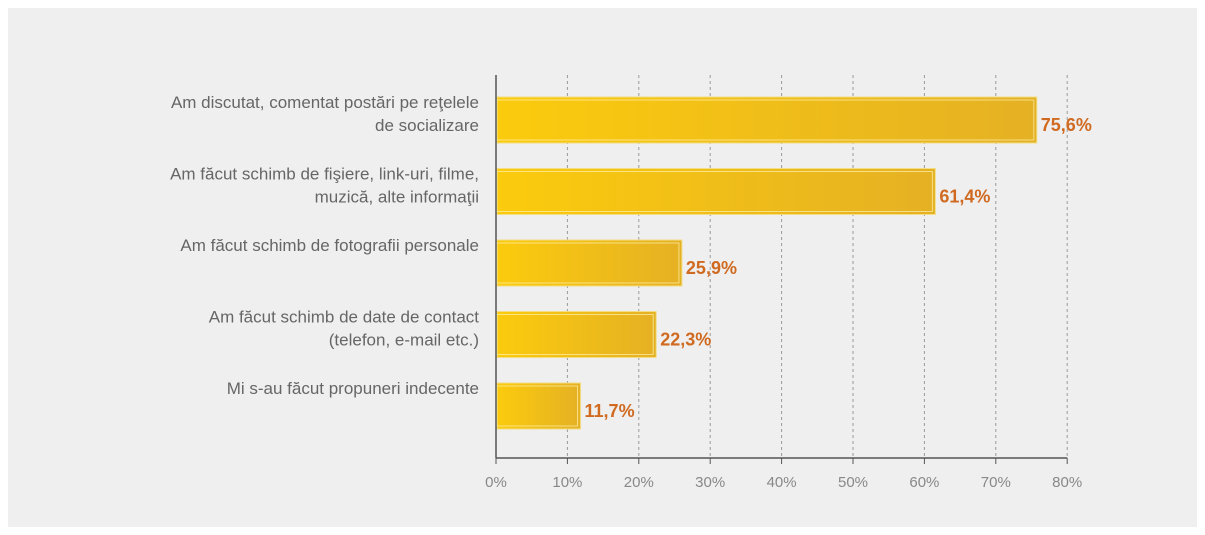  What do you see at coordinates (404, 340) in the screenshot?
I see `category-label: (telefon, e-mail etc.)` at bounding box center [404, 340].